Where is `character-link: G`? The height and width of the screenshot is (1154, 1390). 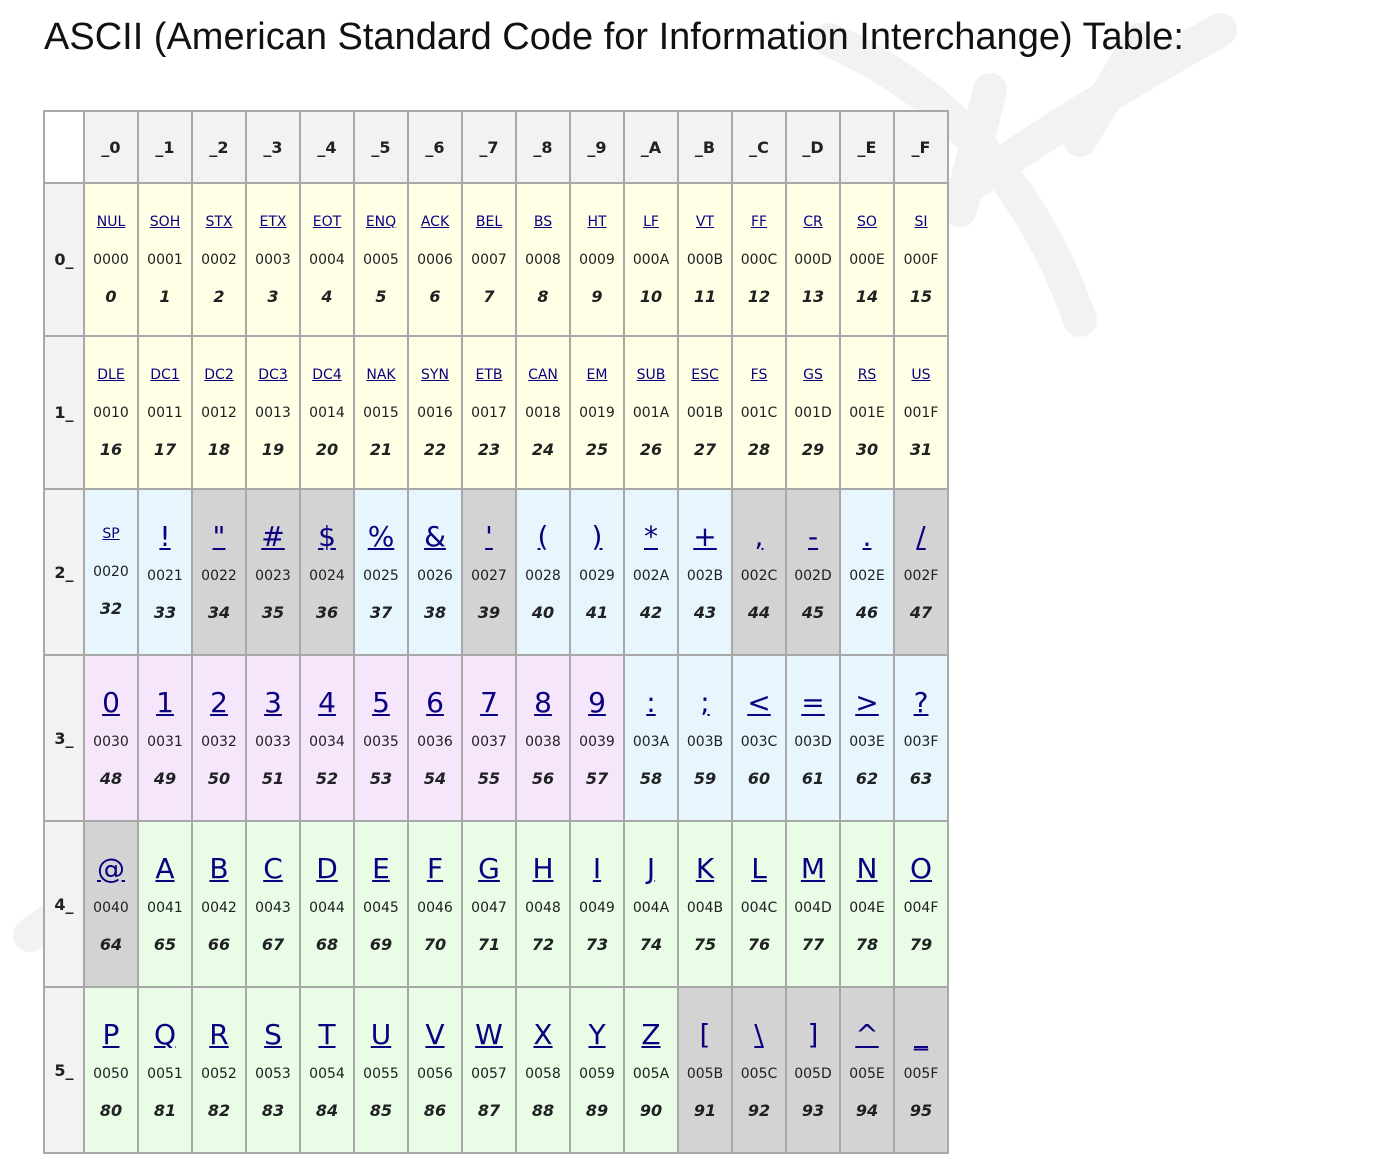 character-link: G is located at coordinates (489, 868).